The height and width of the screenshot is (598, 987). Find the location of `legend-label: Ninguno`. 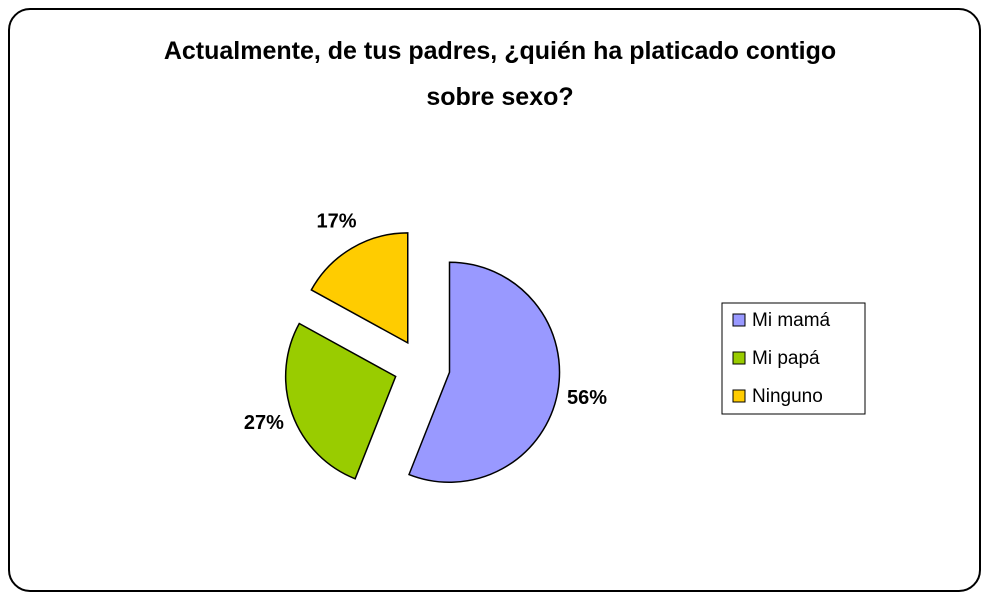

legend-label: Ninguno is located at coordinates (787, 396).